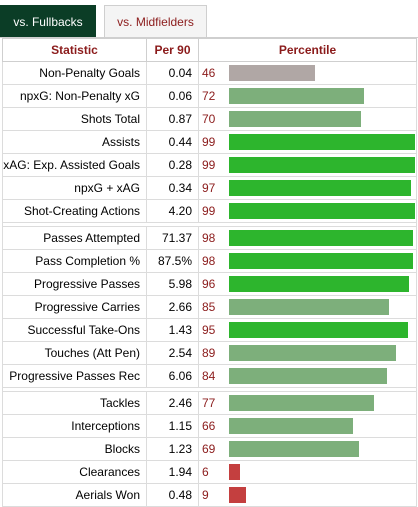 This screenshot has height=507, width=418. I want to click on percentile-value: 98, so click(209, 261).